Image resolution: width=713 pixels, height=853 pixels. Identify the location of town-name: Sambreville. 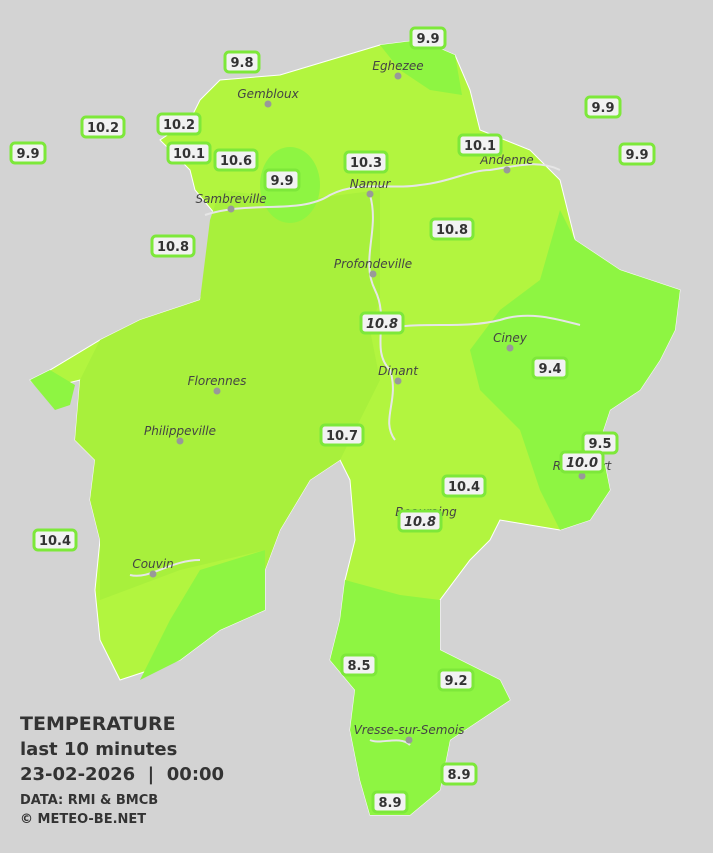
(230, 199).